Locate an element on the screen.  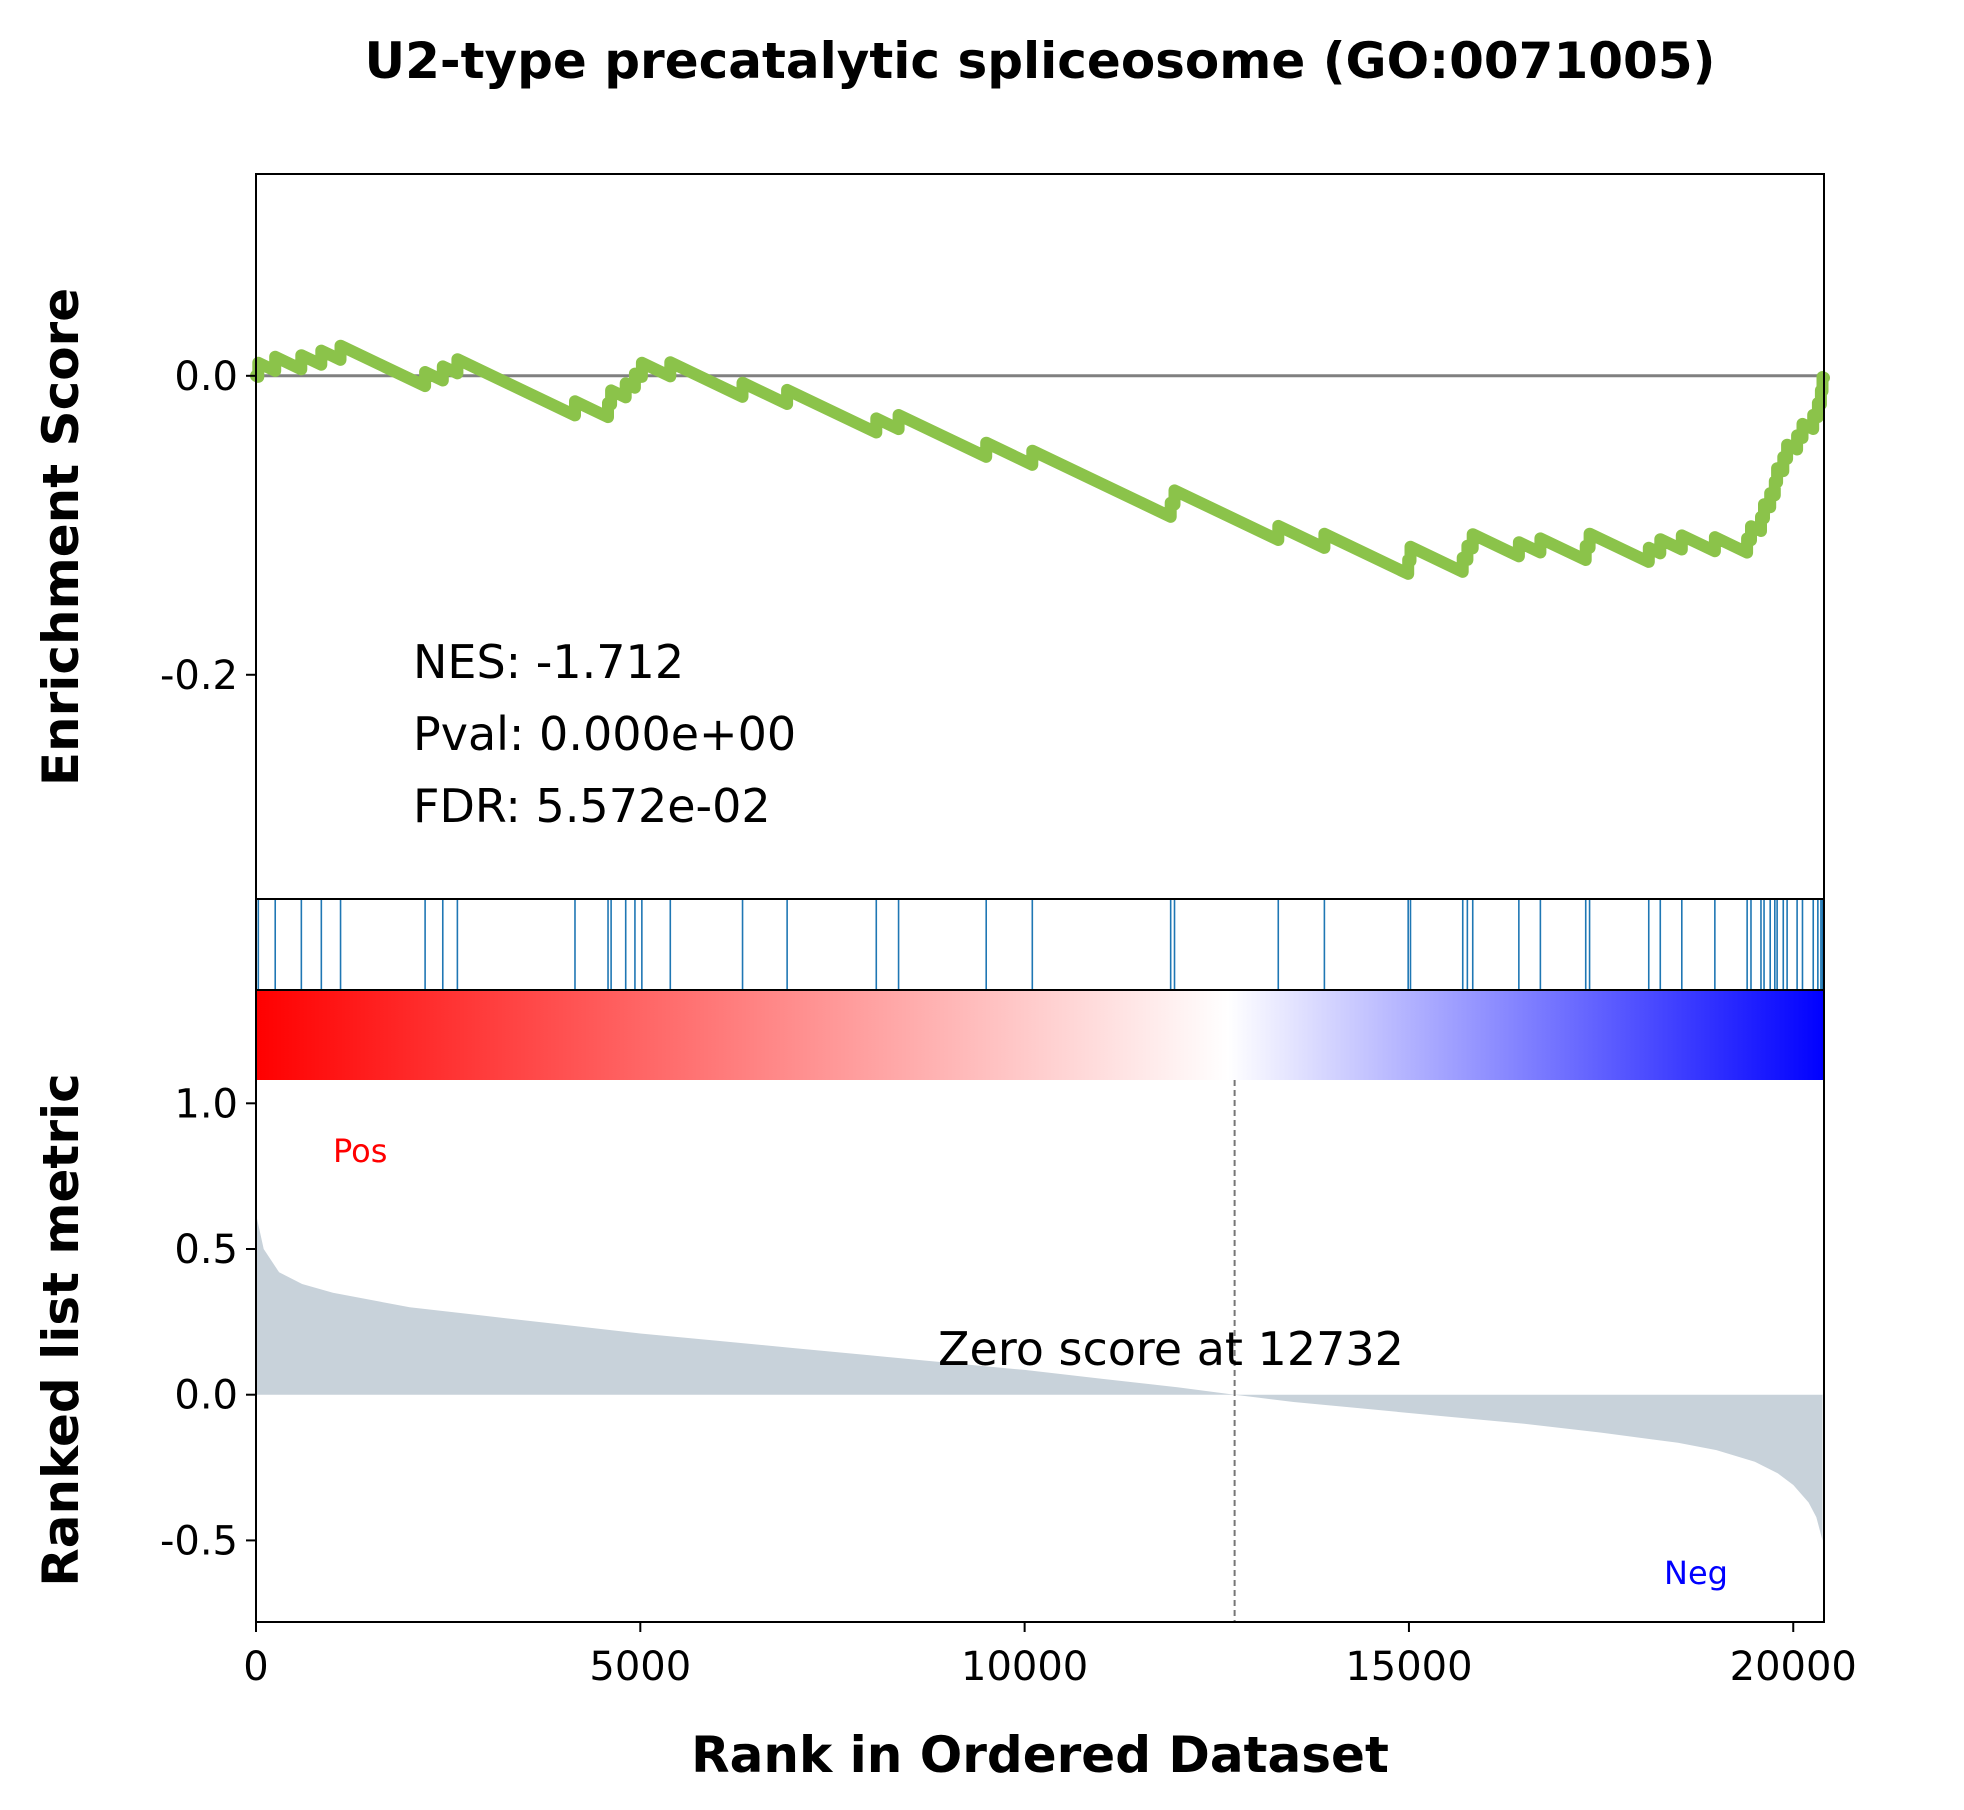
es-ytick-label: -0.2 is located at coordinates (199, 676).